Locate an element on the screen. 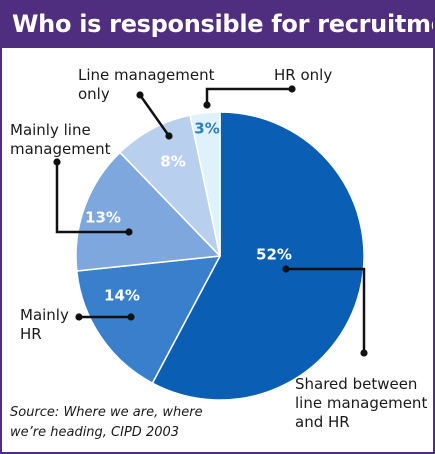 Image resolution: width=435 pixels, height=454 pixels. slice-category-label: HR only is located at coordinates (303, 75).